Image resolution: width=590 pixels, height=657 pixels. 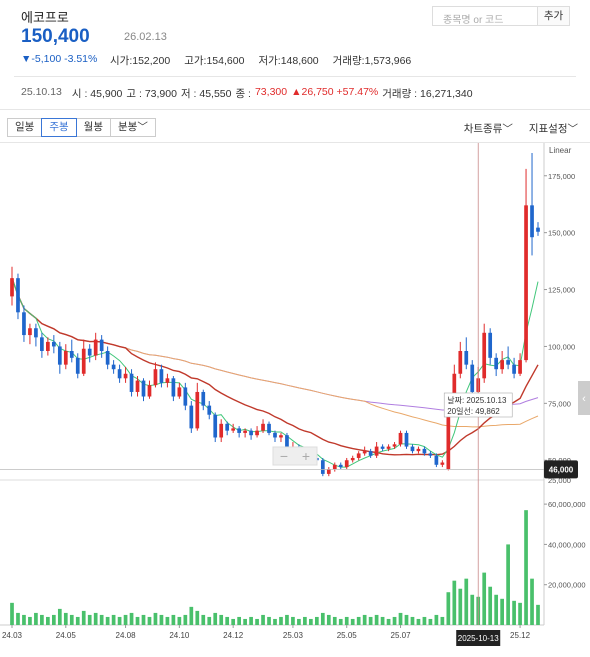 I want to click on x-tick-label: 24.08, so click(x=126, y=635).